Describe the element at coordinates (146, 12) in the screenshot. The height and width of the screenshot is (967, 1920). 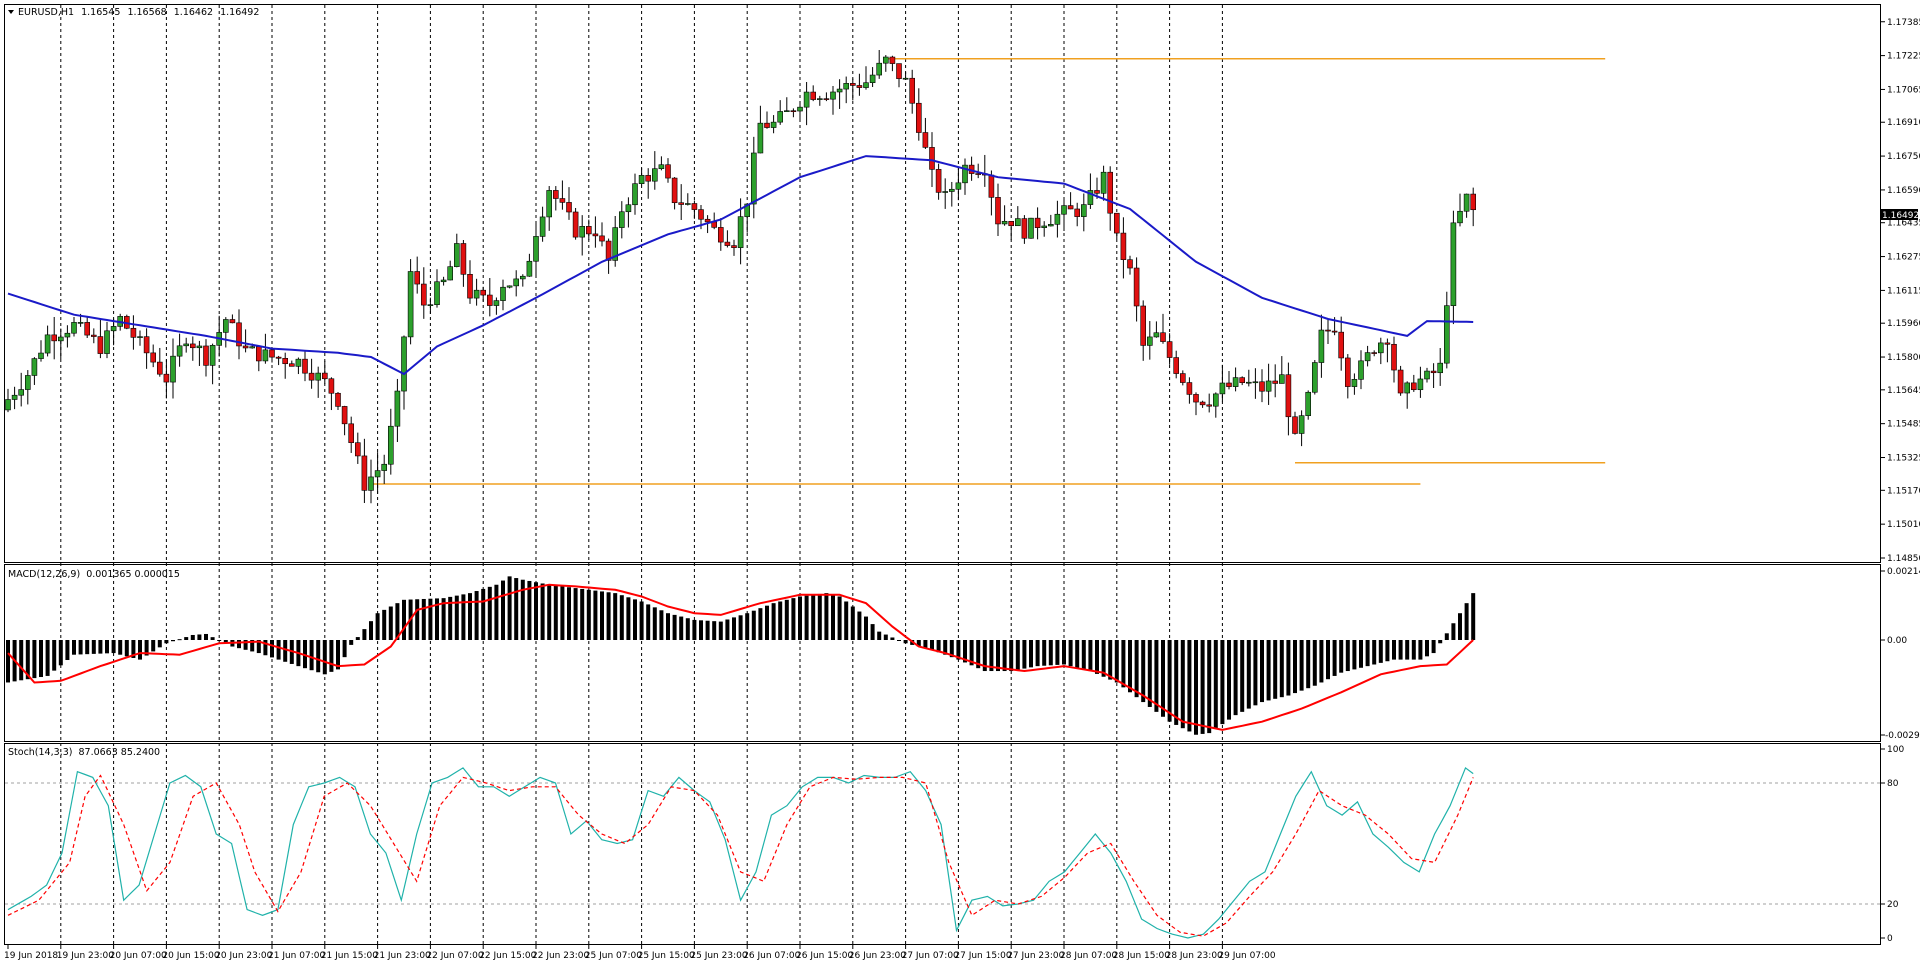
I see `ohlc-high: 1.16568` at that location.